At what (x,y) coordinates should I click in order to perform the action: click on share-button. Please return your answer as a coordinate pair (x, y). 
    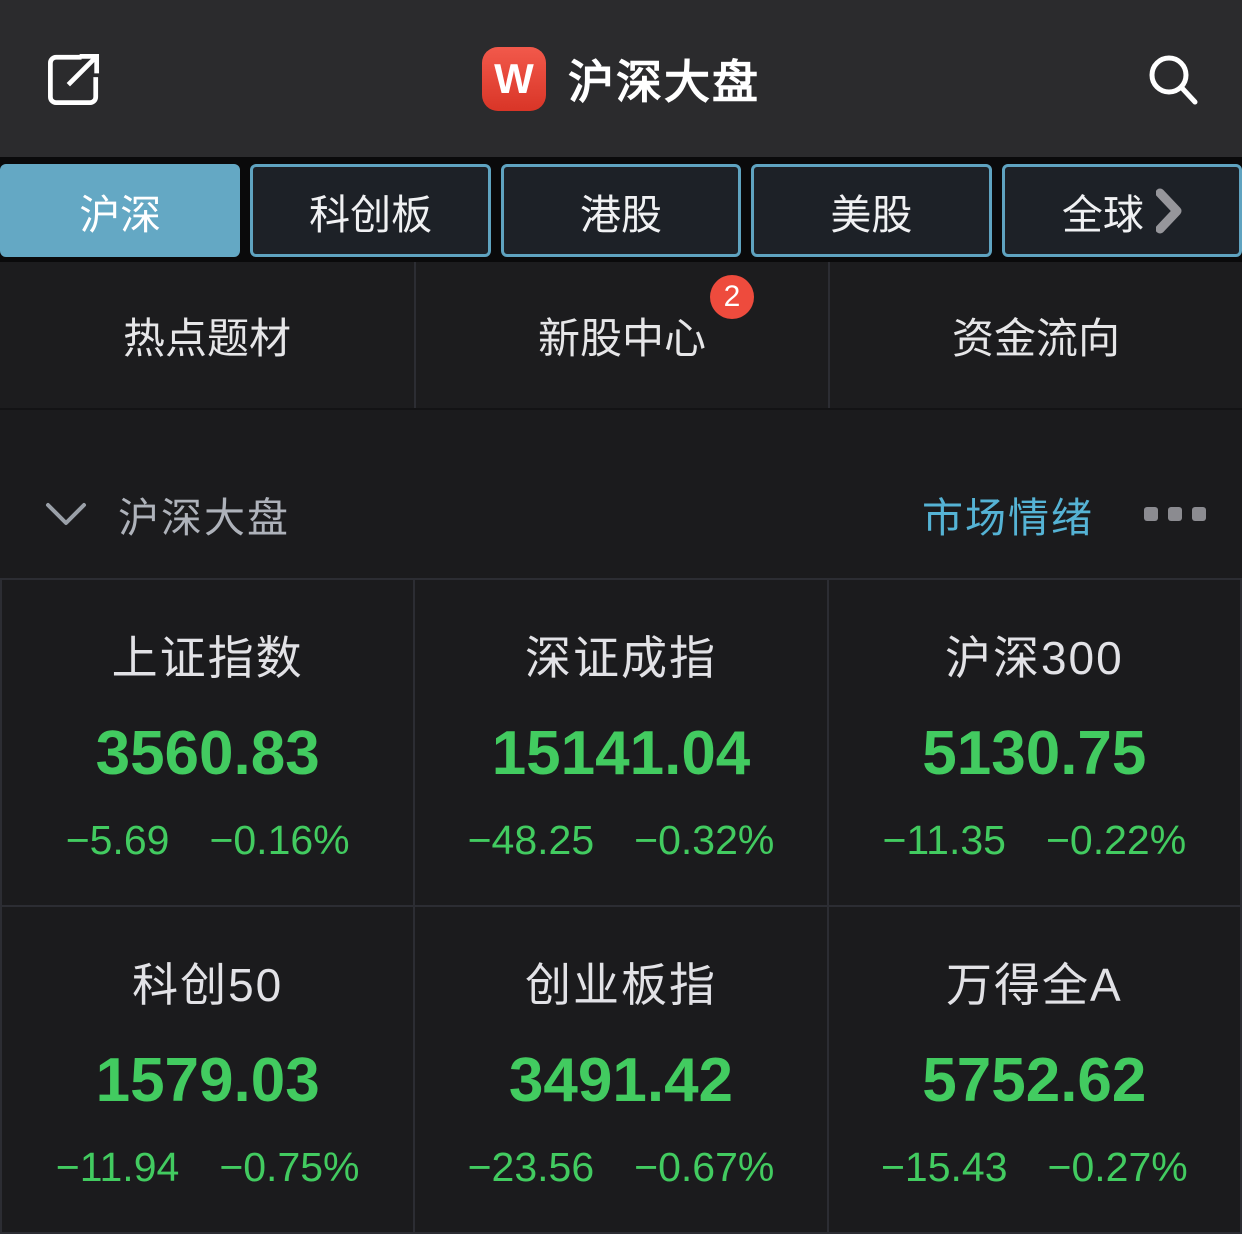
    Looking at the image, I should click on (74, 79).